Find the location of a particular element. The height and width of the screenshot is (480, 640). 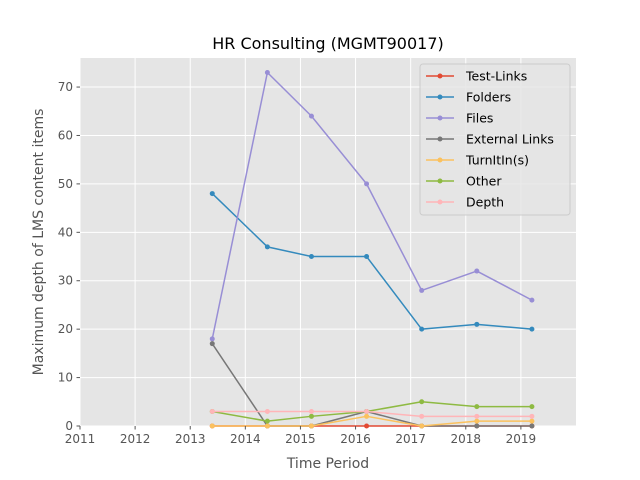

x-tick-label: 2018 is located at coordinates (466, 439).